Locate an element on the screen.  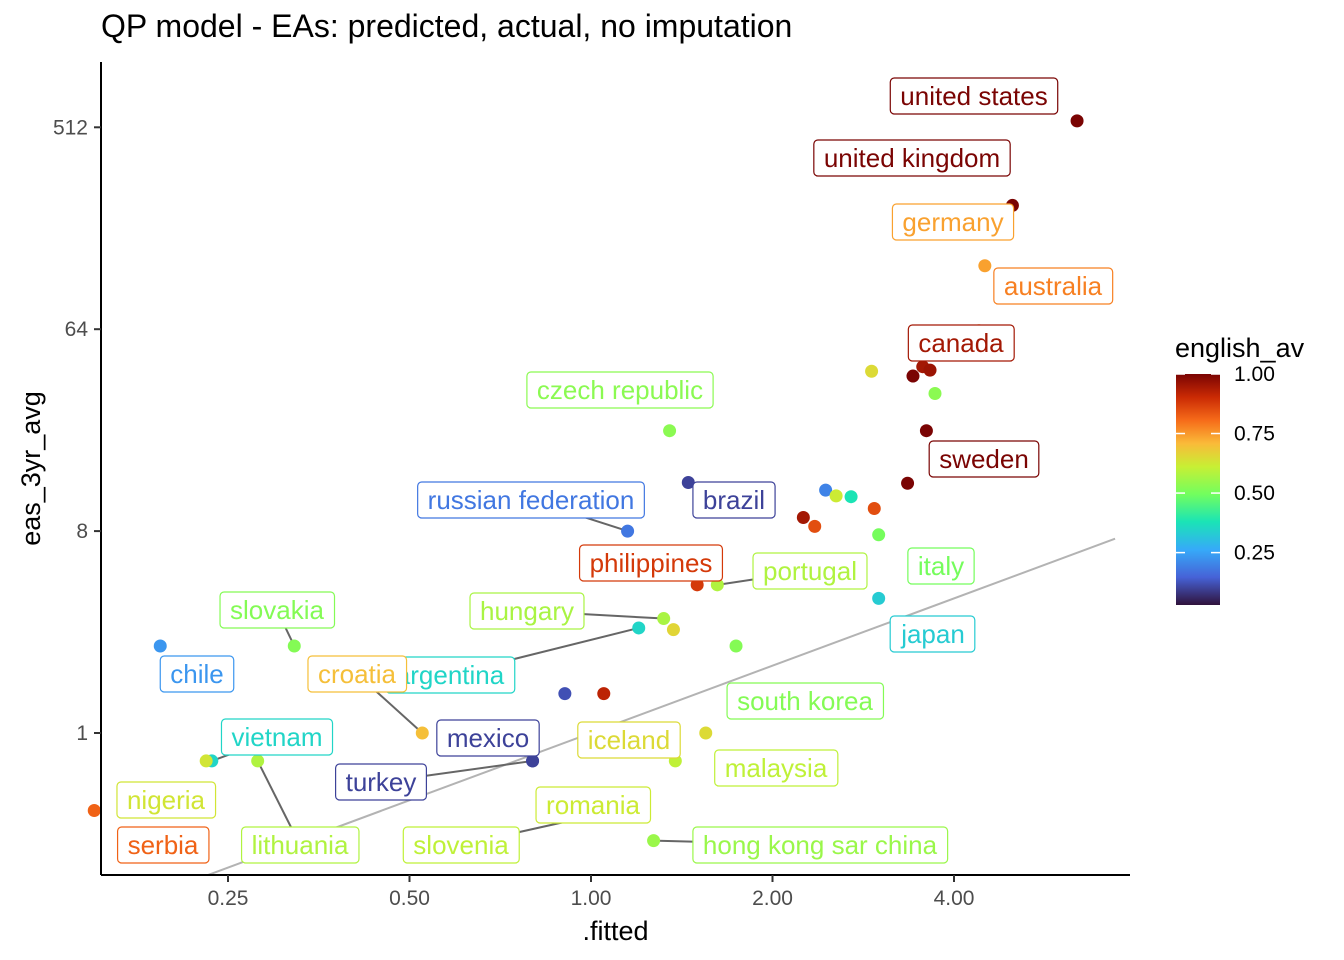
point-label: united states is located at coordinates (974, 96).